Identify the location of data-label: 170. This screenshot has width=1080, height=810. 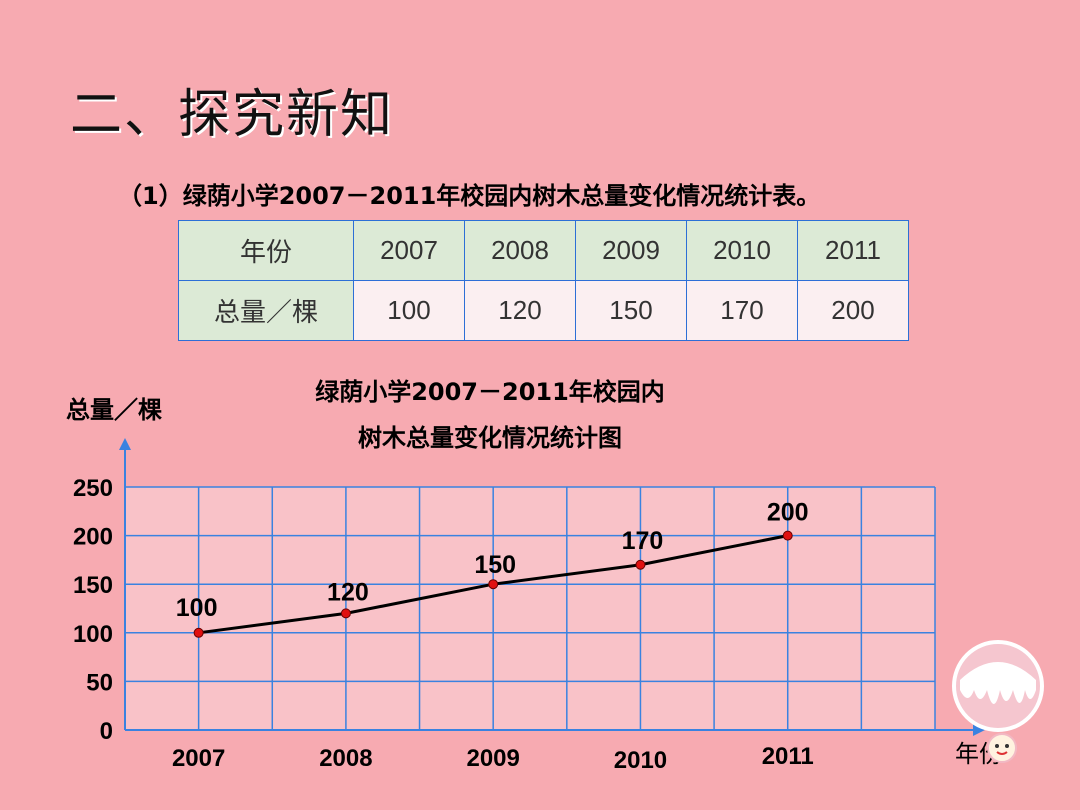
(643, 541).